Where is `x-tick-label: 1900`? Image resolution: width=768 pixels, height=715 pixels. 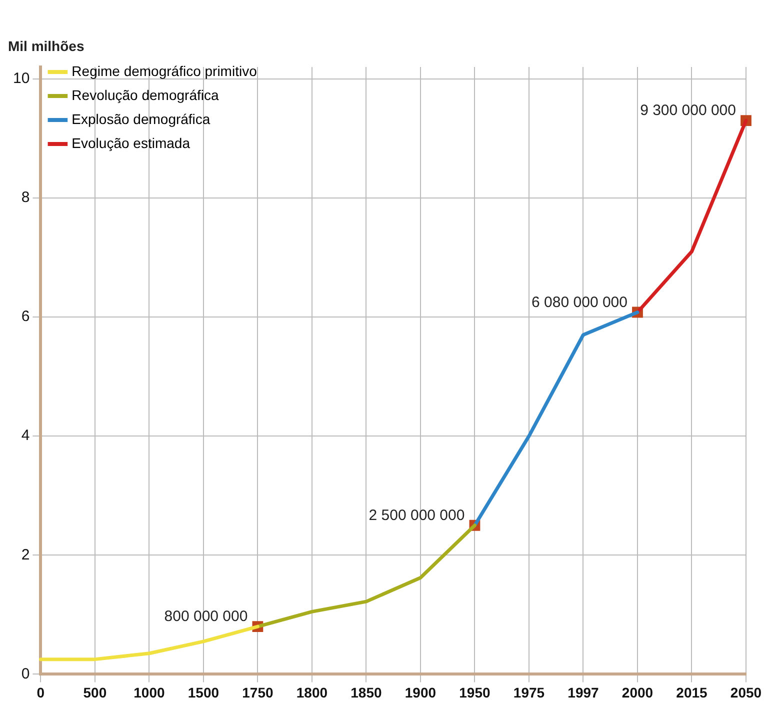 x-tick-label: 1900 is located at coordinates (420, 692).